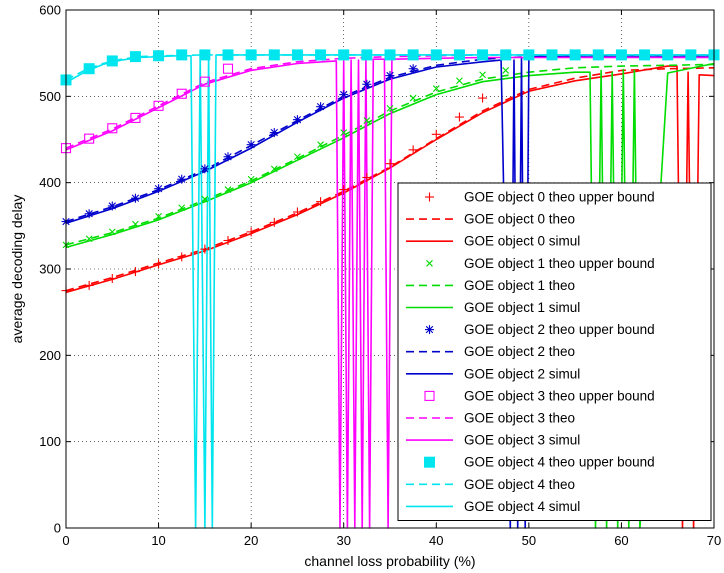 The height and width of the screenshot is (573, 724). I want to click on y-tick-label: 600, so click(50, 10).